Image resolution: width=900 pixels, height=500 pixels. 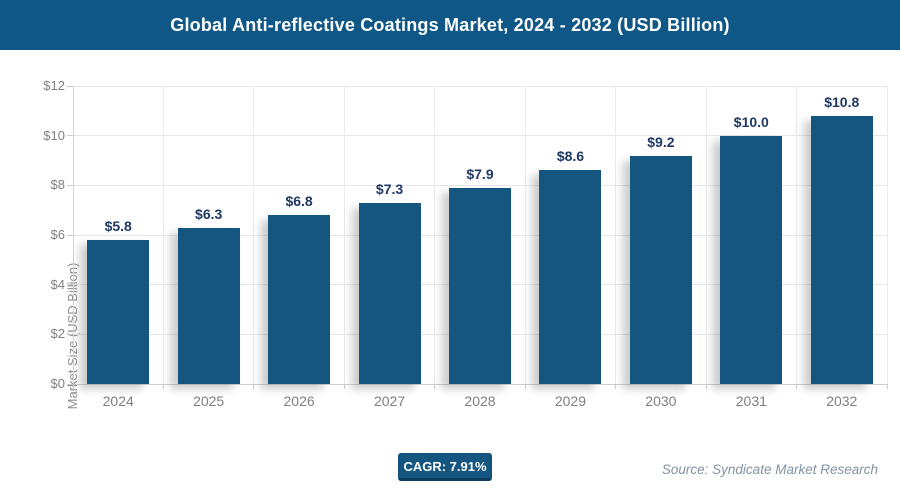 What do you see at coordinates (661, 141) in the screenshot?
I see `bar-value-label: $9.2` at bounding box center [661, 141].